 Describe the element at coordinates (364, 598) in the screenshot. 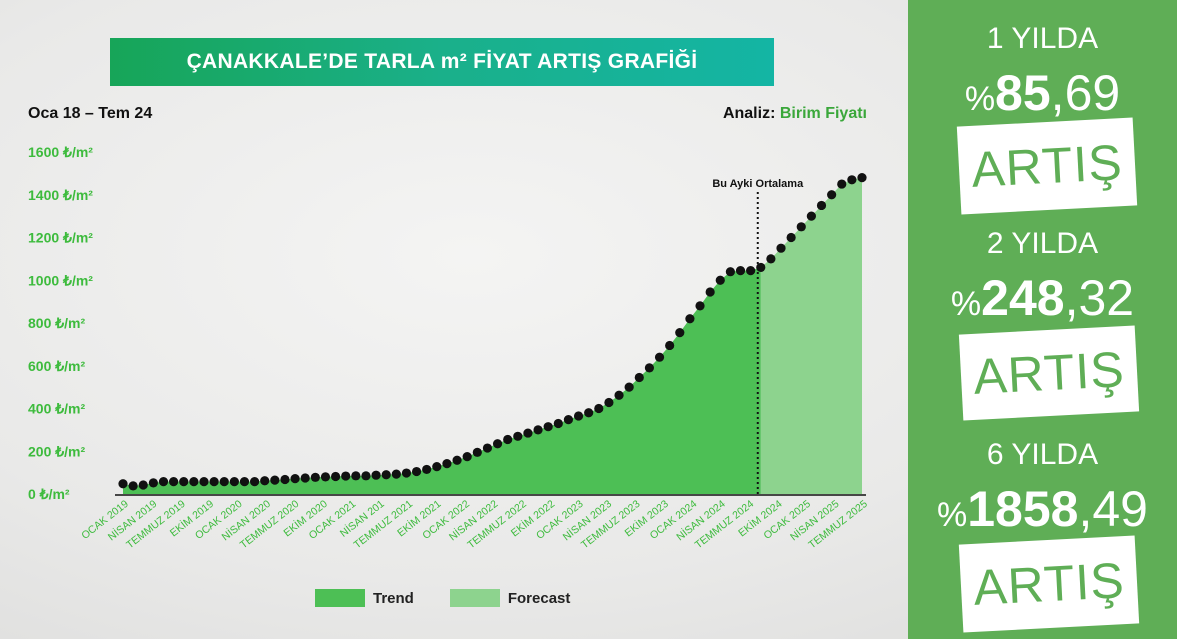

I see `legend-item-trend: Trend` at that location.